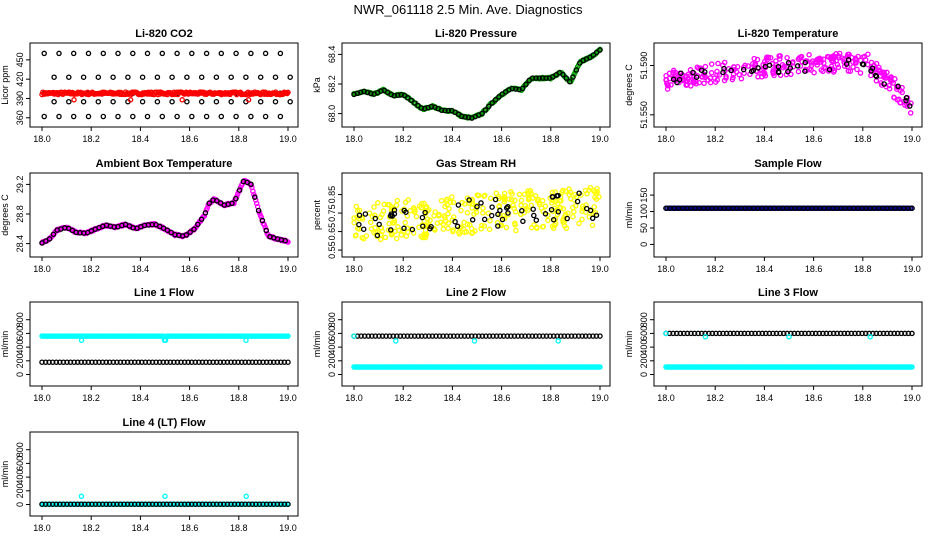 The height and width of the screenshot is (540, 936). Describe the element at coordinates (332, 84) in the screenshot. I see `y-tick-label: 68.2` at that location.